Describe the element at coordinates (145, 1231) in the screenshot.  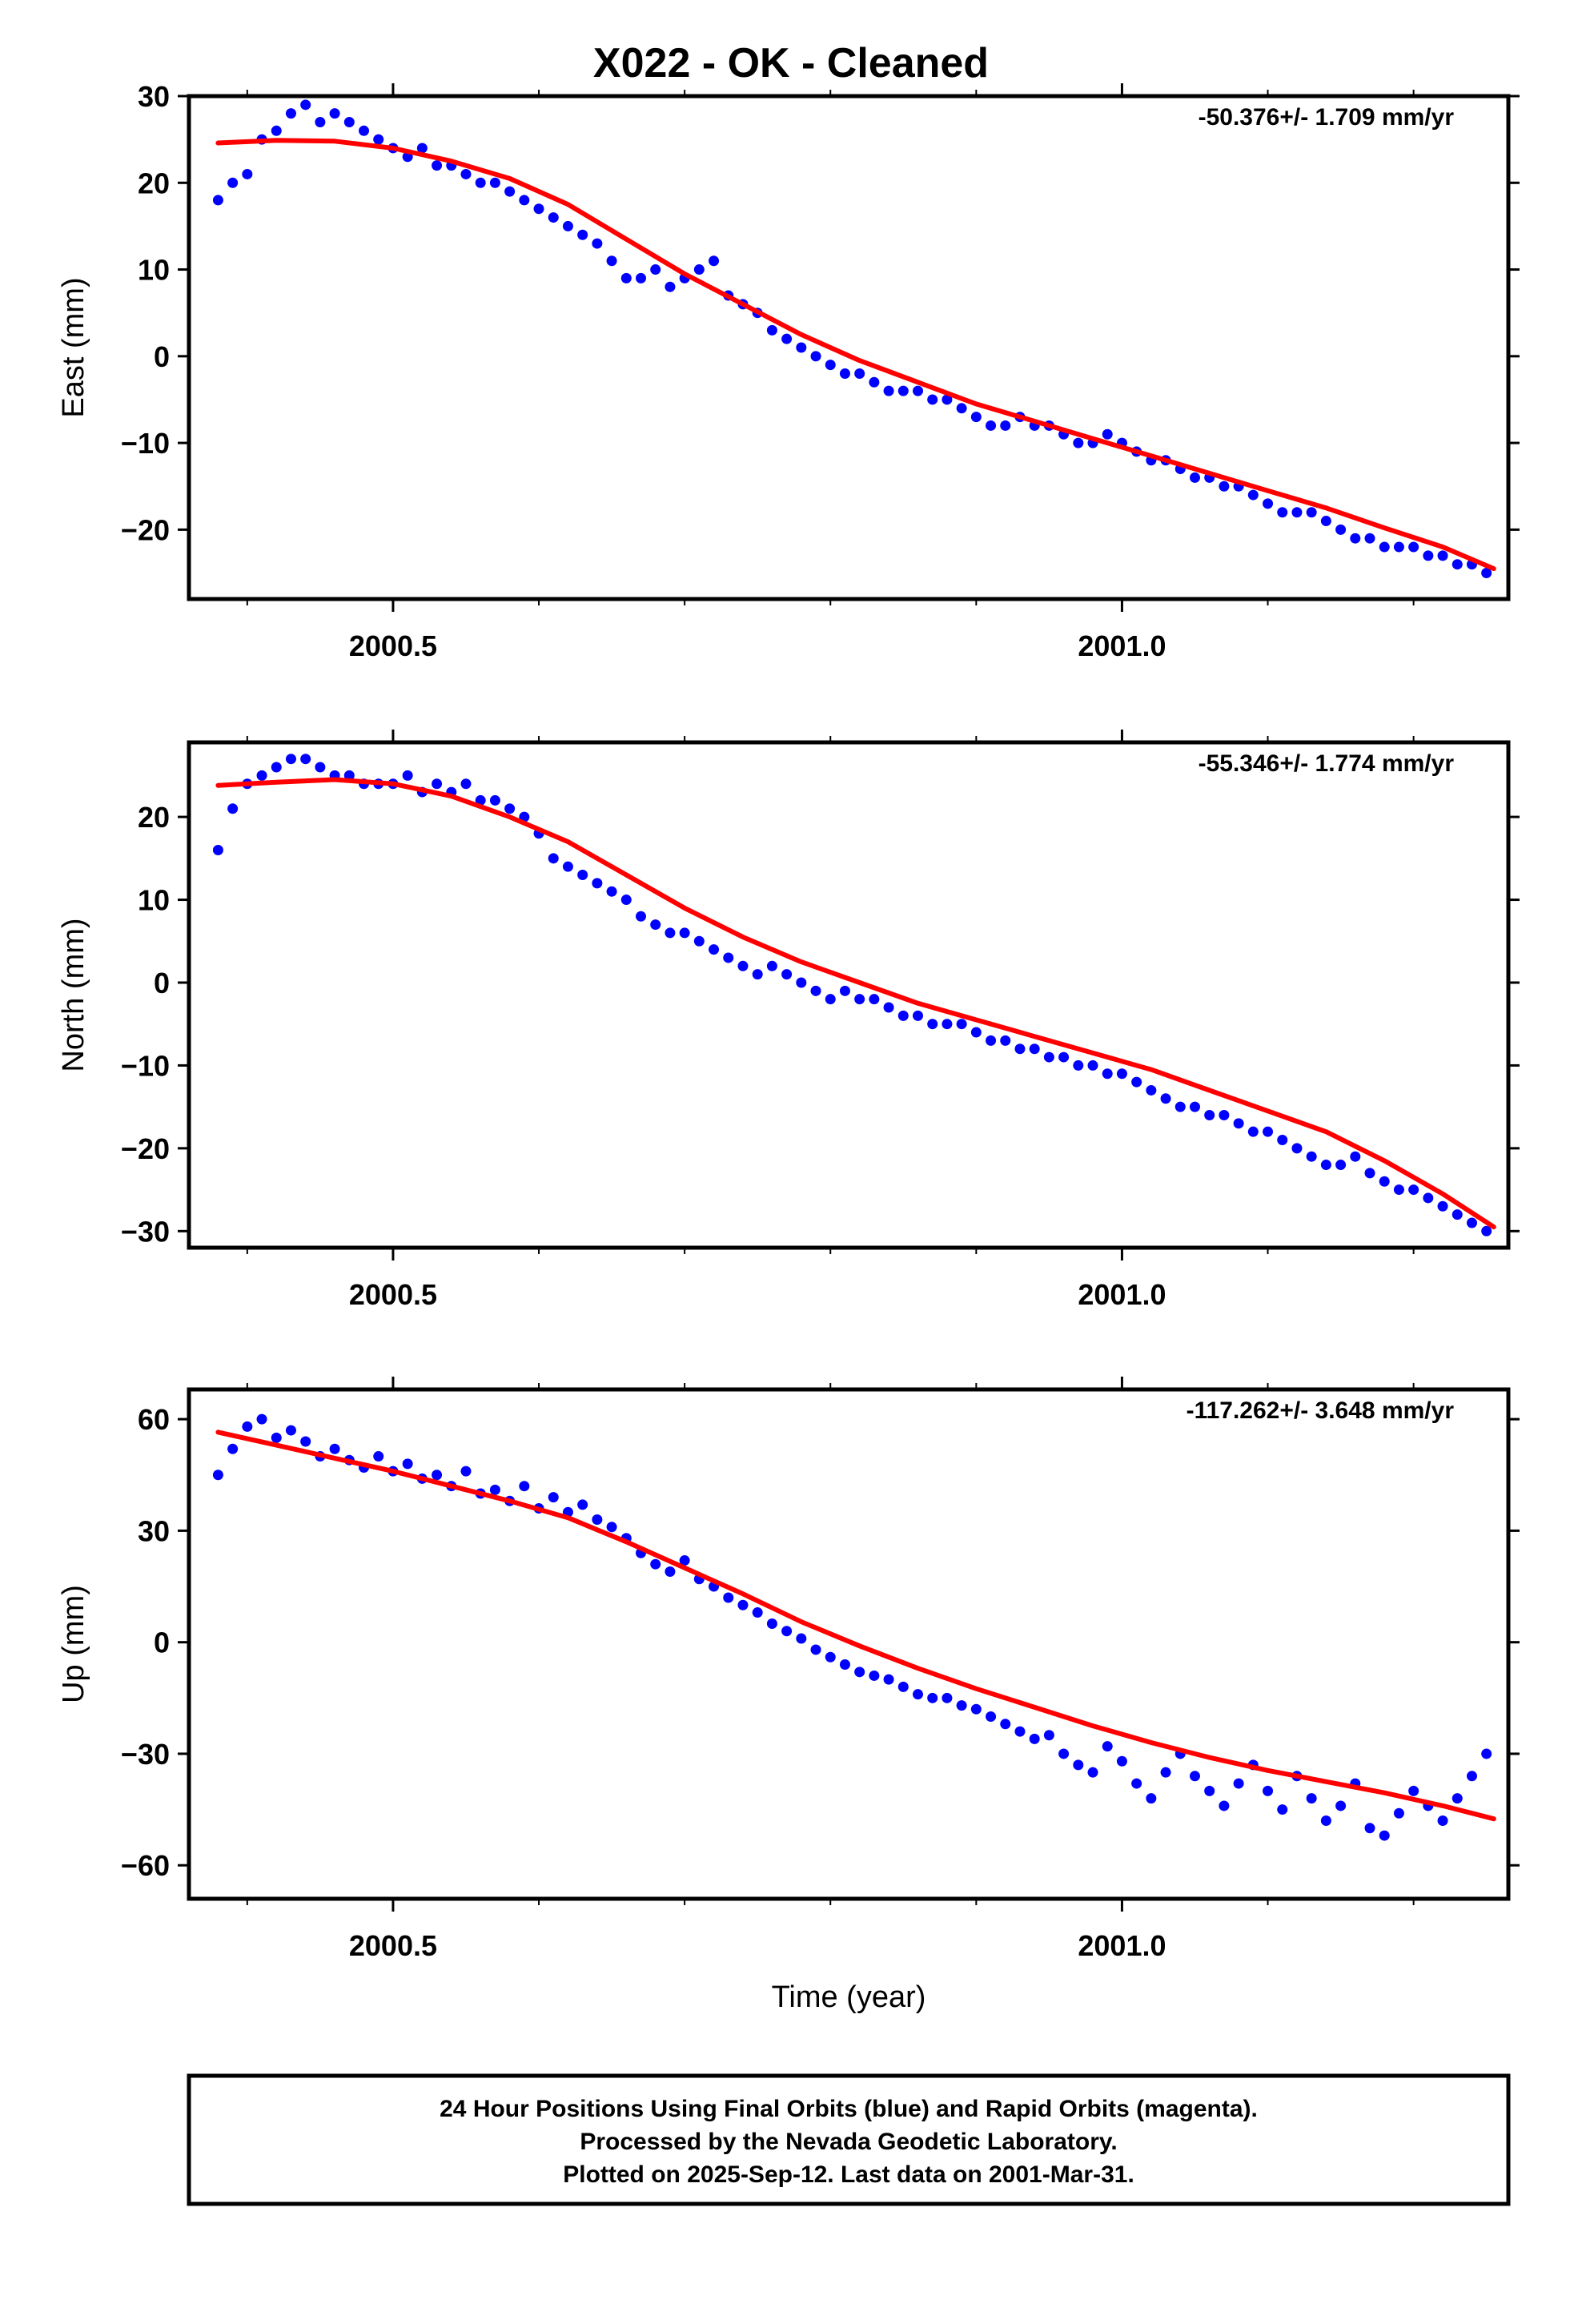
I see `north-ytick-label: −30` at that location.